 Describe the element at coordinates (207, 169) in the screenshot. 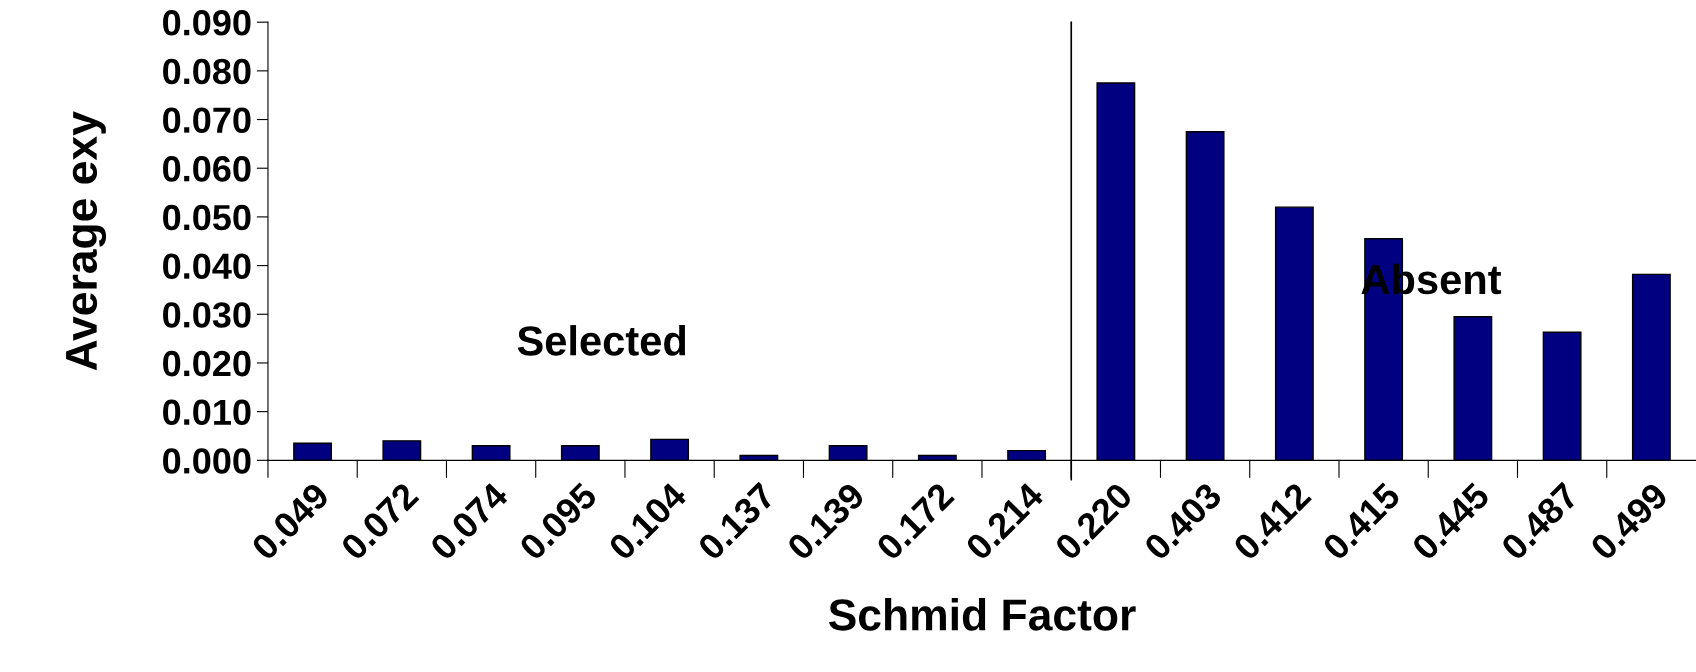

I see `y-tick-label: 0.060` at that location.